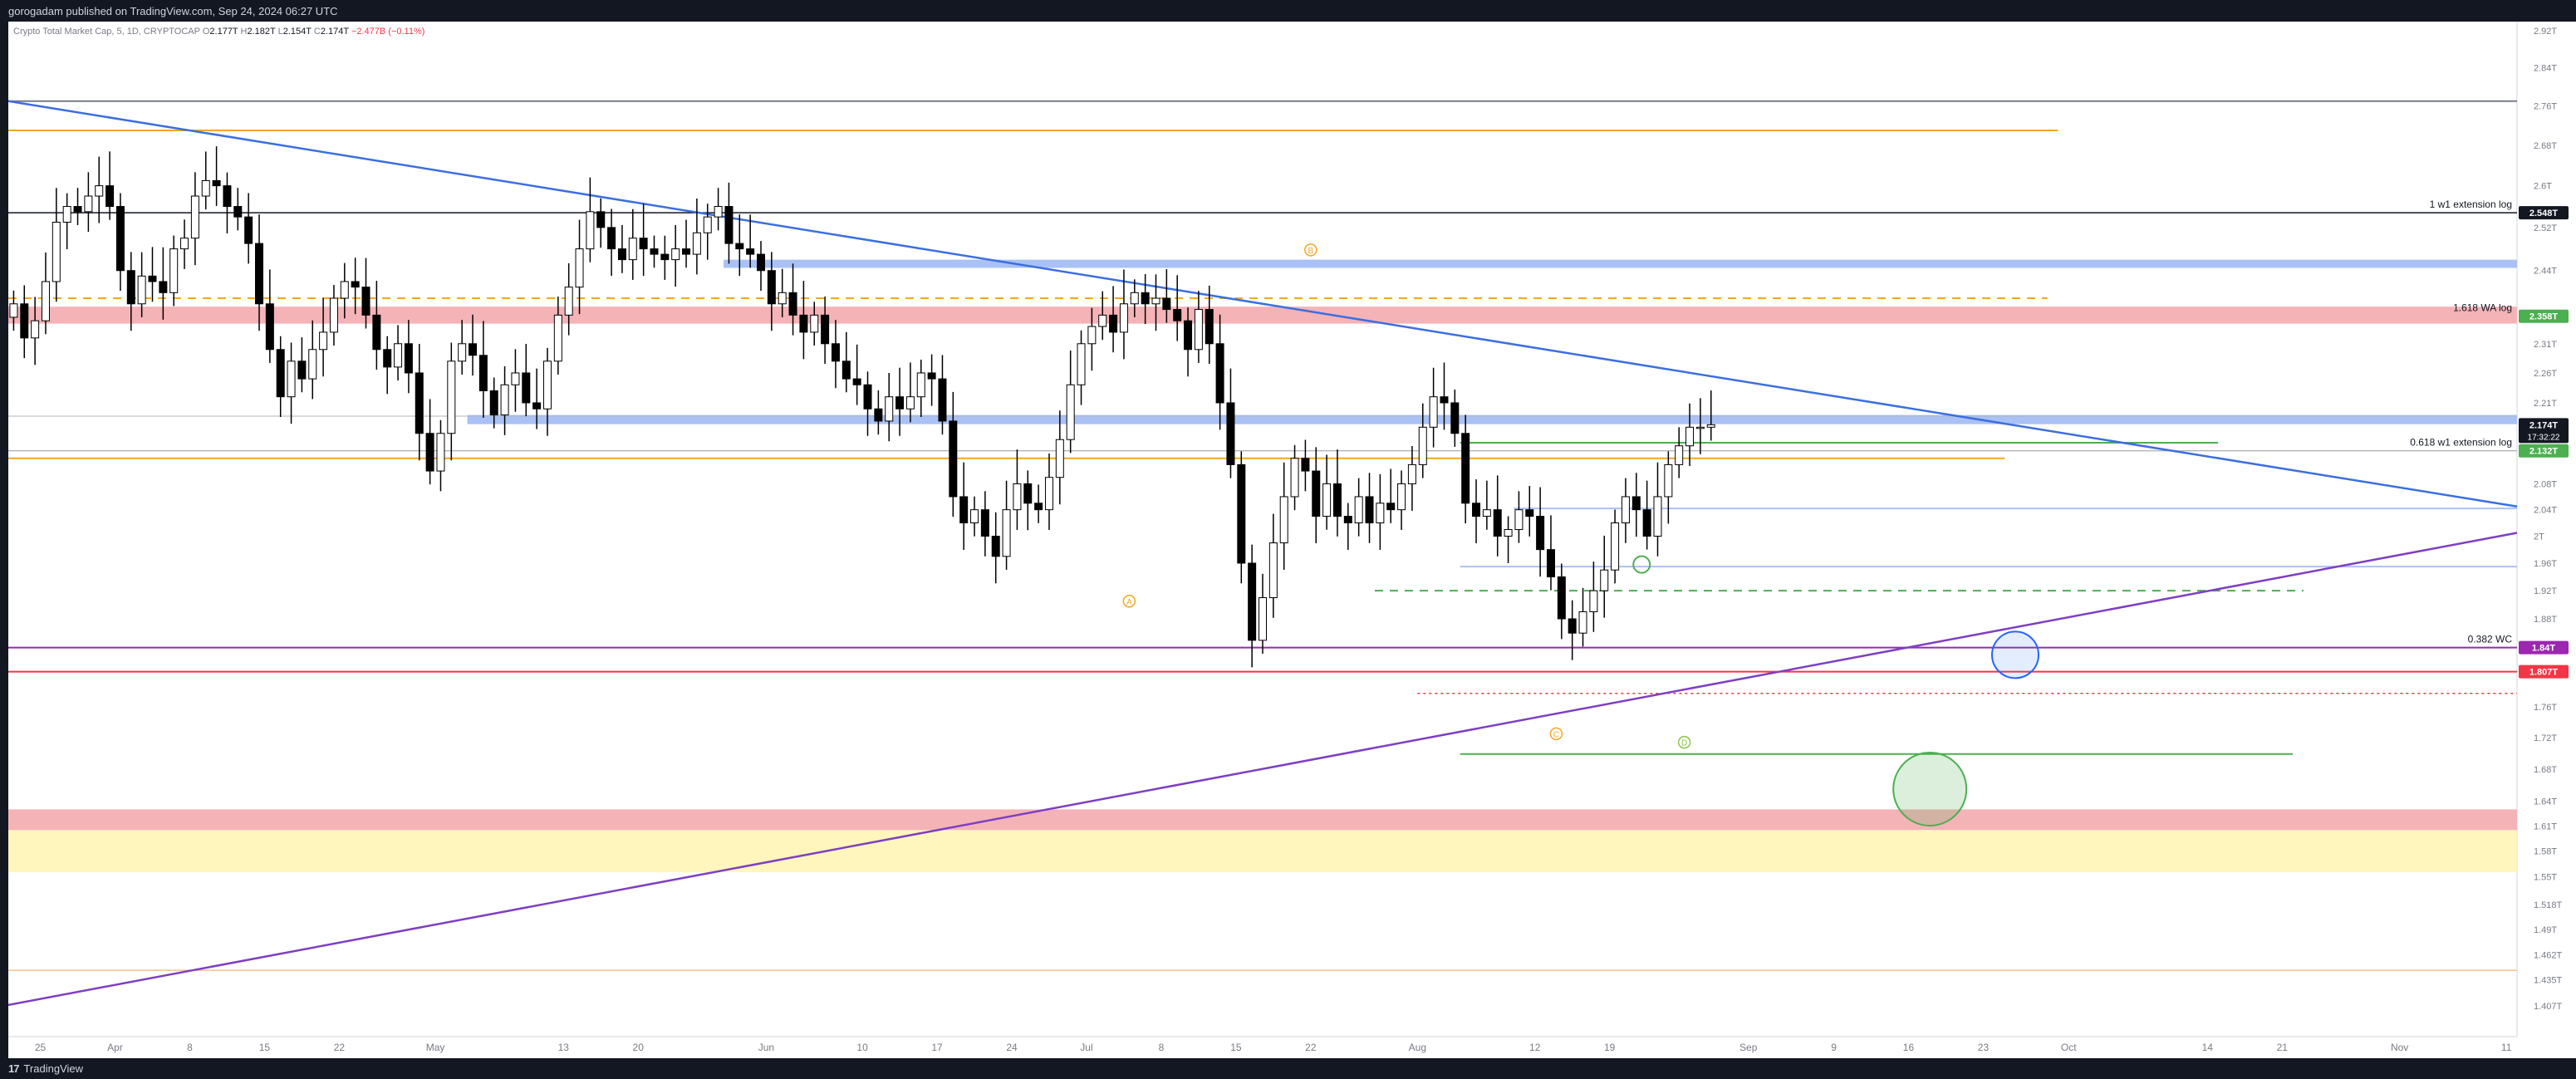  Describe the element at coordinates (862, 1047) in the screenshot. I see `time-tick-label: 10` at that location.